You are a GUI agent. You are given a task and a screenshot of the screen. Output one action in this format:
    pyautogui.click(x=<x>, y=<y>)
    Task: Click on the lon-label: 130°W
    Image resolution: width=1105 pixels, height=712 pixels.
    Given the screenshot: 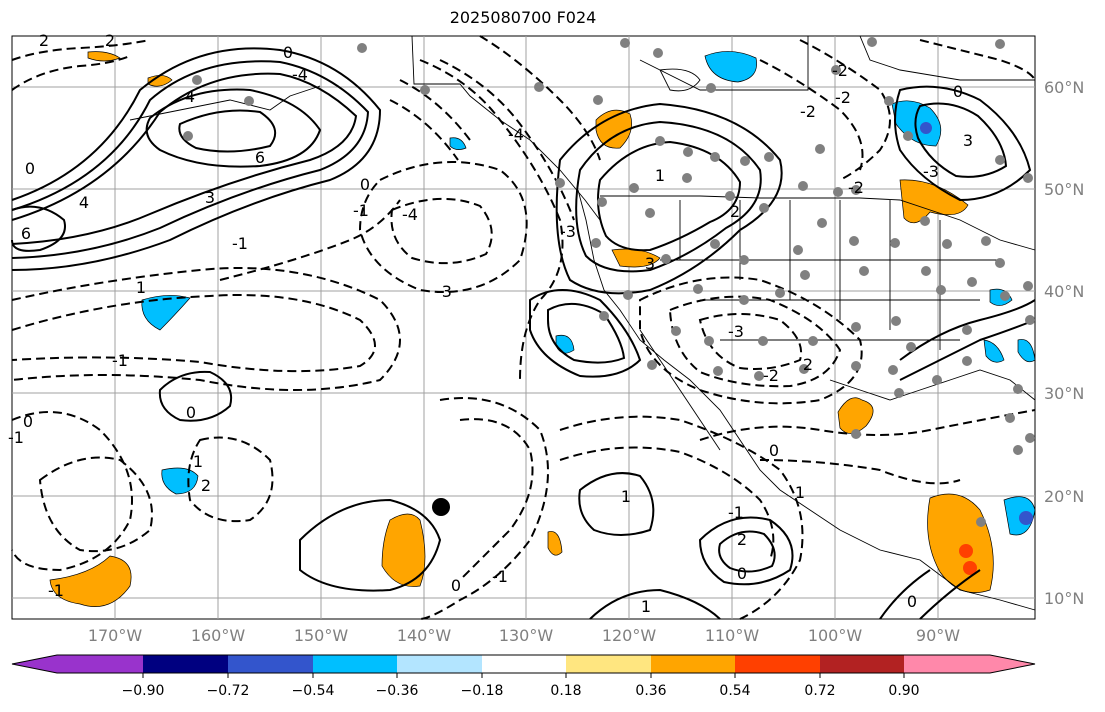 What is the action you would take?
    pyautogui.click(x=526, y=635)
    